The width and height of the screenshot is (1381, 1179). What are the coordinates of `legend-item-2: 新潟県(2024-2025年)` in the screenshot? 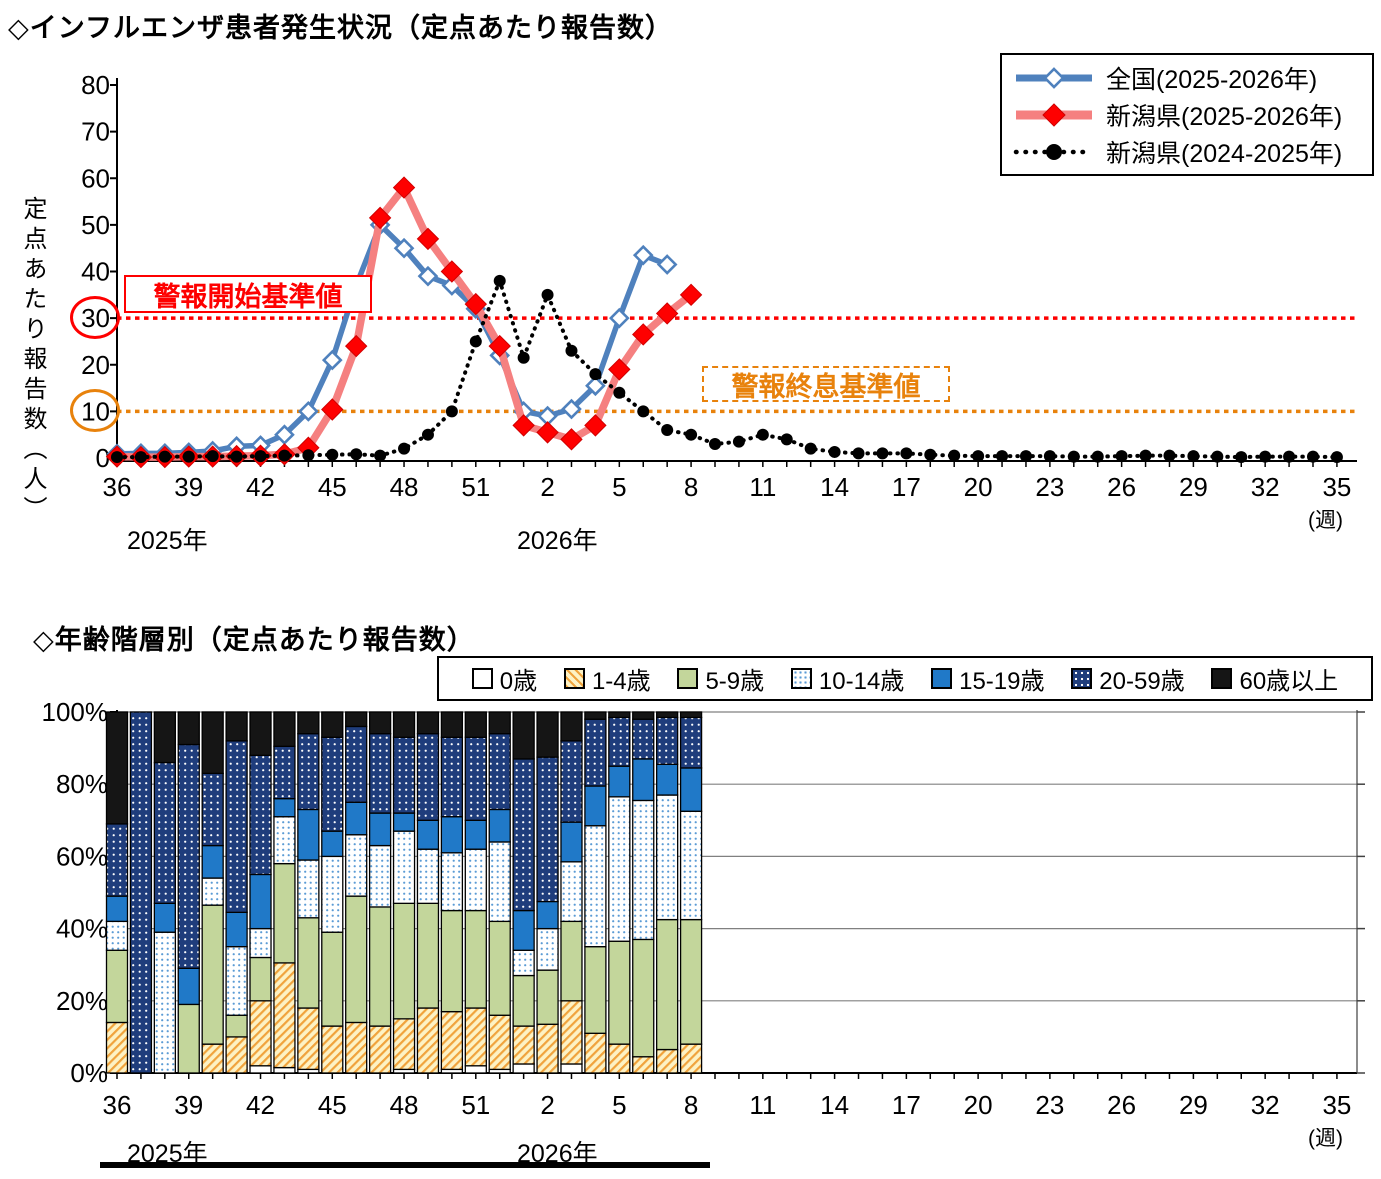 It's located at (1187, 151).